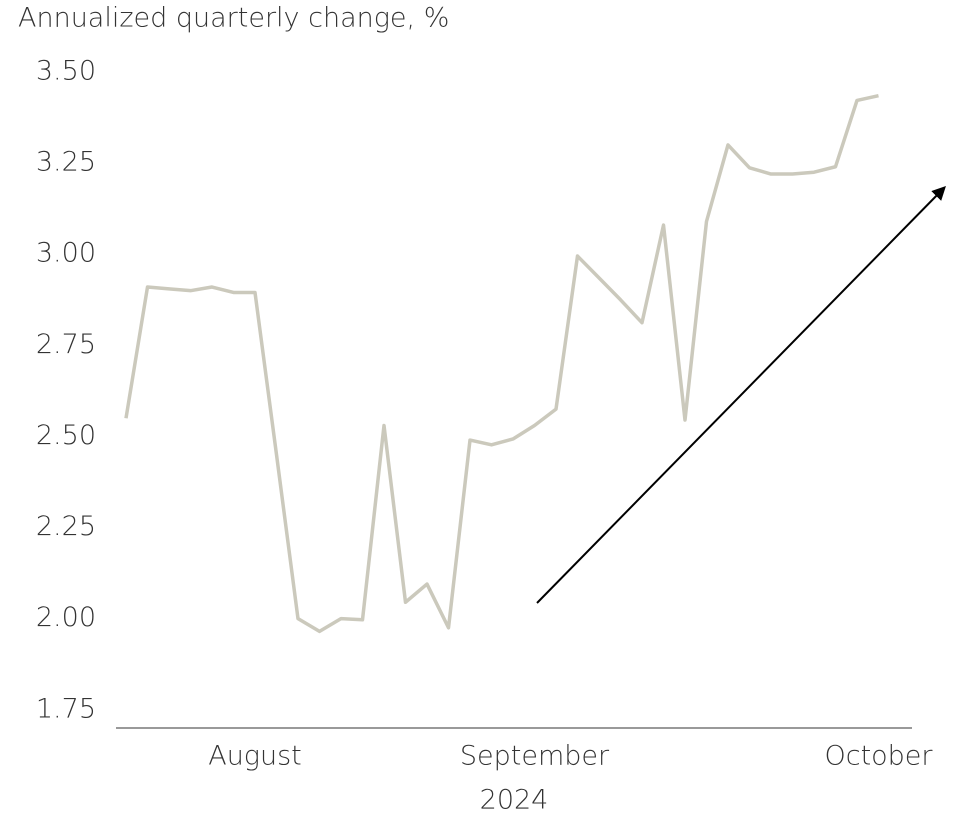  Describe the element at coordinates (66, 435) in the screenshot. I see `y-tick-label: 2.50` at that location.